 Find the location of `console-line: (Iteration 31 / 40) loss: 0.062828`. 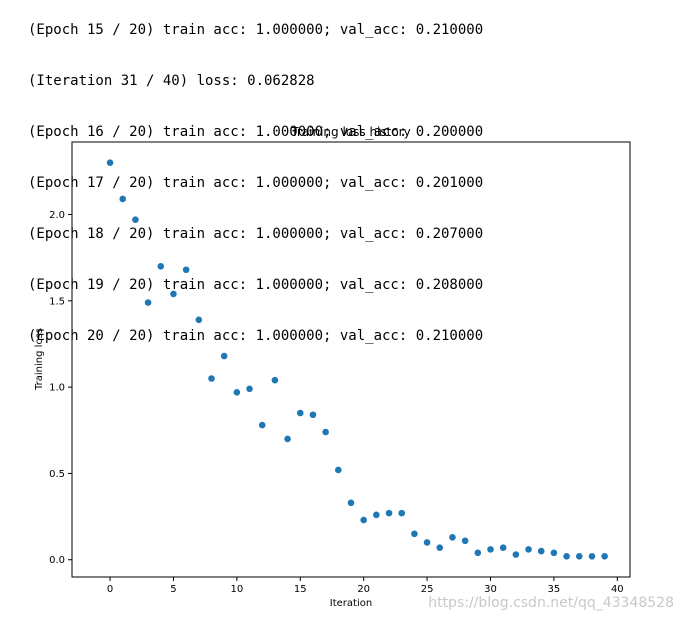

console-line: (Iteration 31 / 40) loss: 0.062828 is located at coordinates (171, 81).